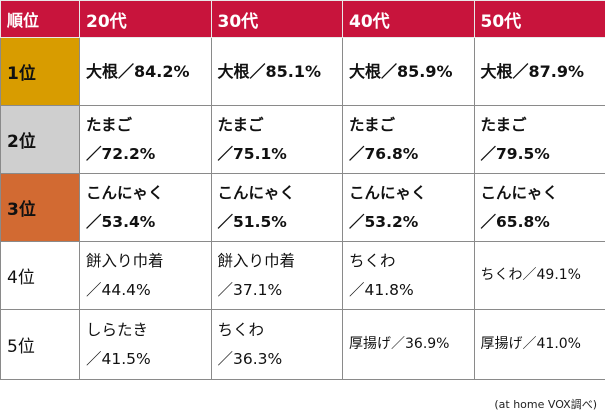  What do you see at coordinates (40, 207) in the screenshot?
I see `rank-cell: 3位` at bounding box center [40, 207].